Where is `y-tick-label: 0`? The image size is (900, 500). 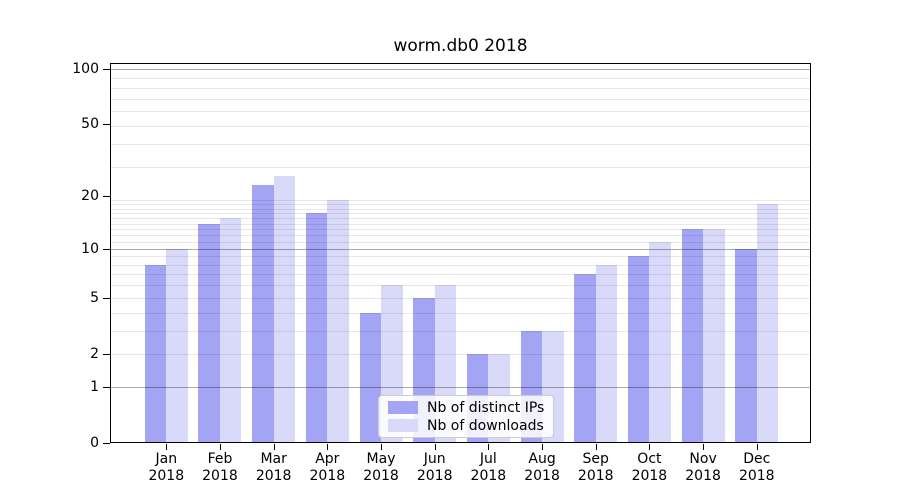 y-tick-label: 0 is located at coordinates (94, 443).